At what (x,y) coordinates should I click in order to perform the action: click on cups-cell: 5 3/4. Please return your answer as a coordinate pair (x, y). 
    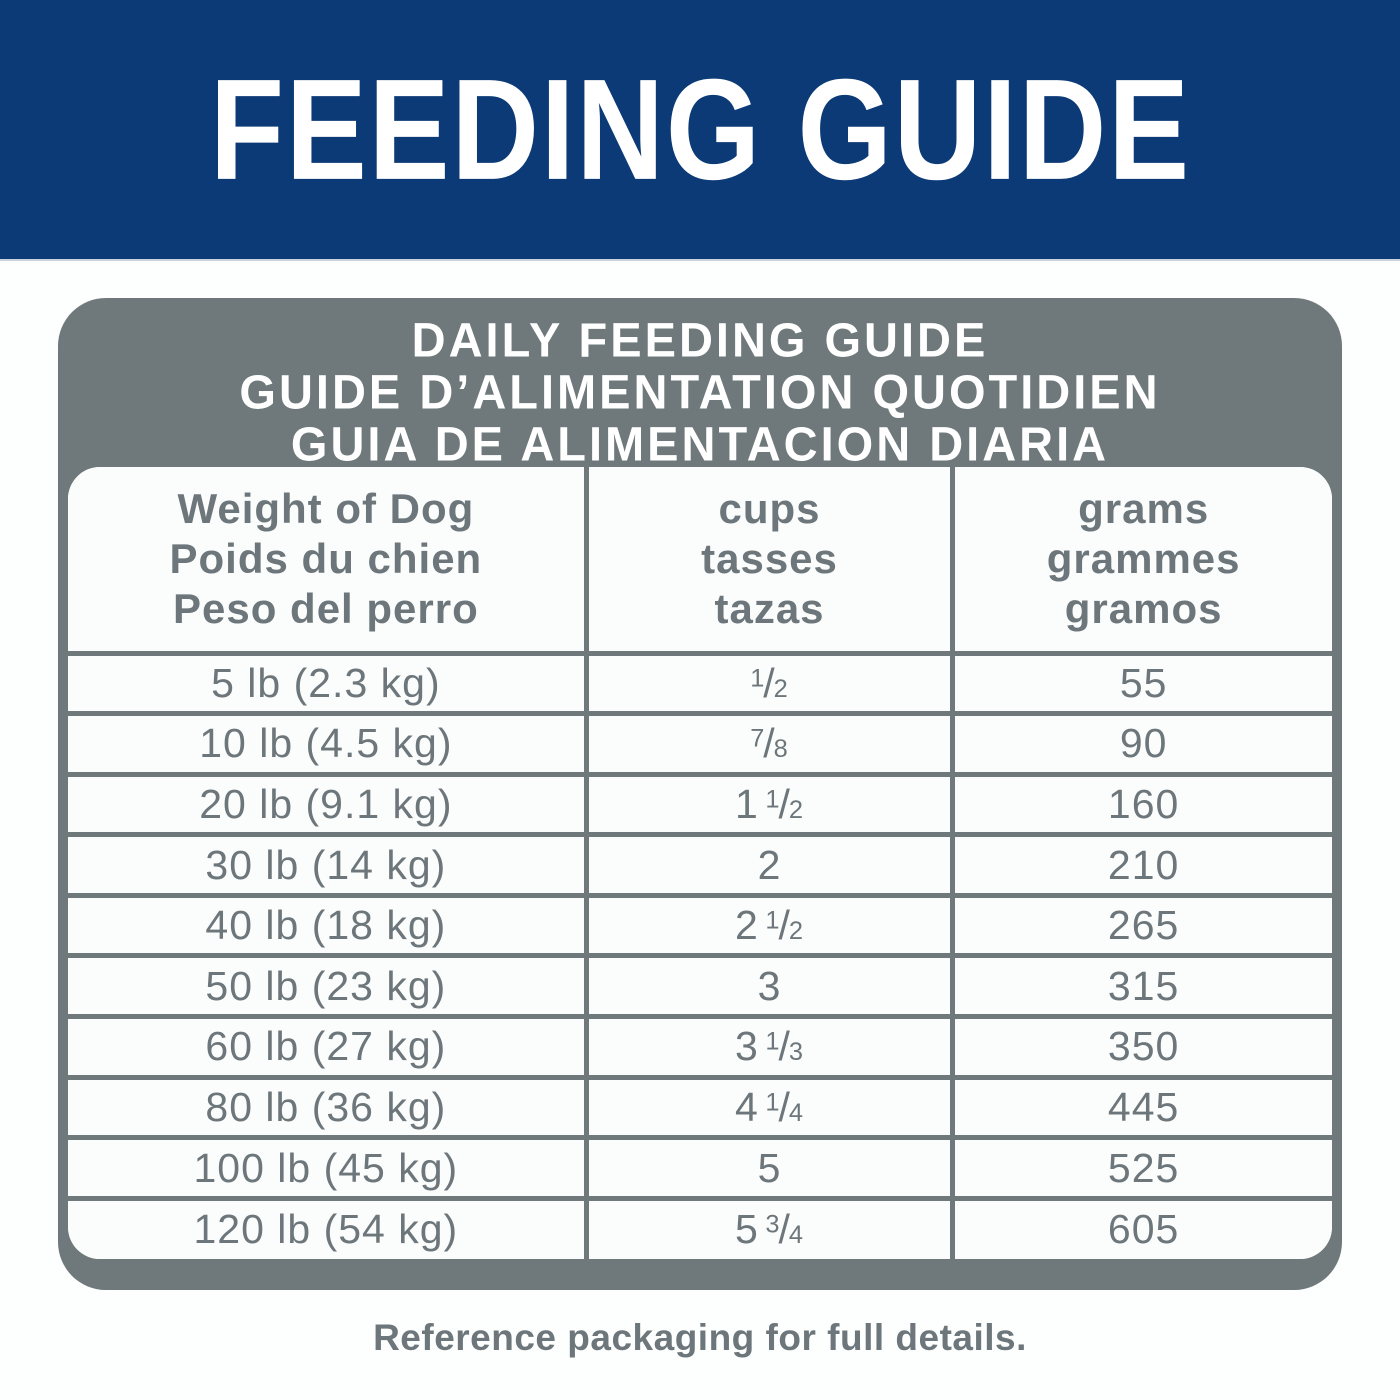
    Looking at the image, I should click on (769, 1227).